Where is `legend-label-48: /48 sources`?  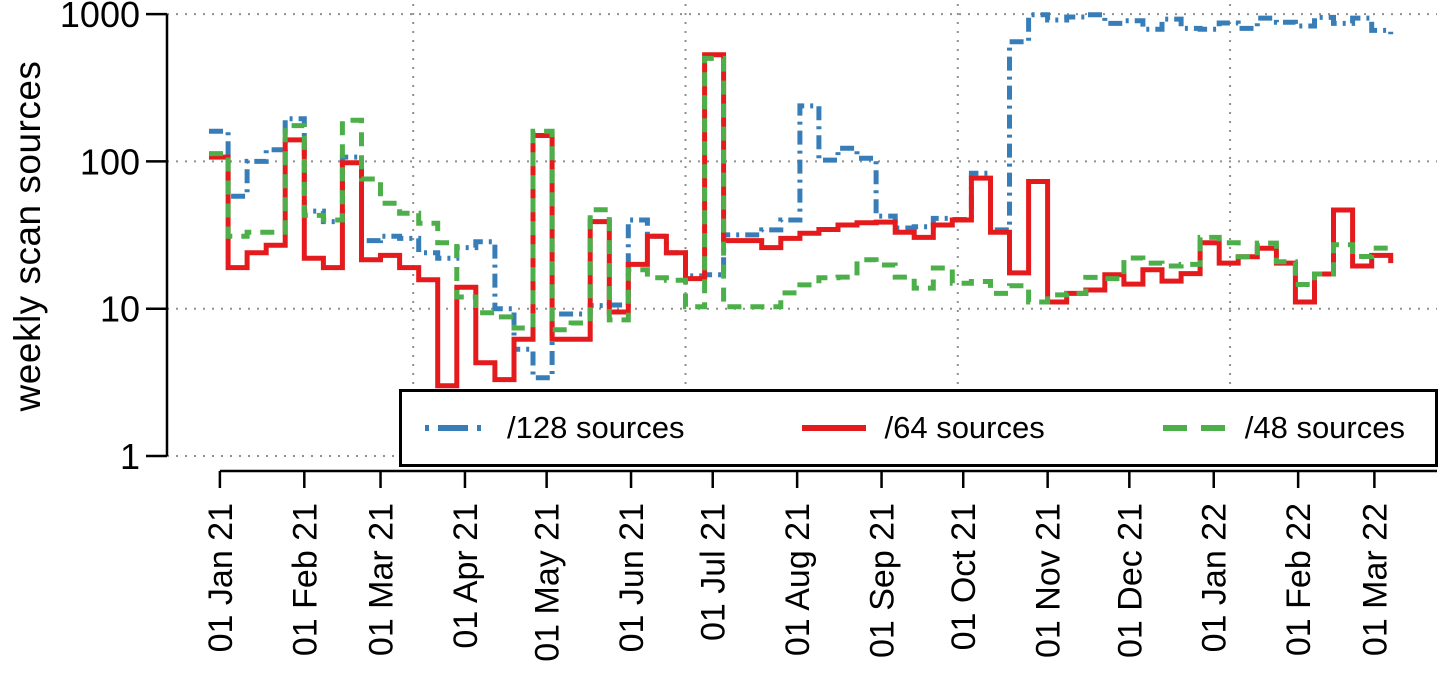
legend-label-48: /48 sources is located at coordinates (1324, 427).